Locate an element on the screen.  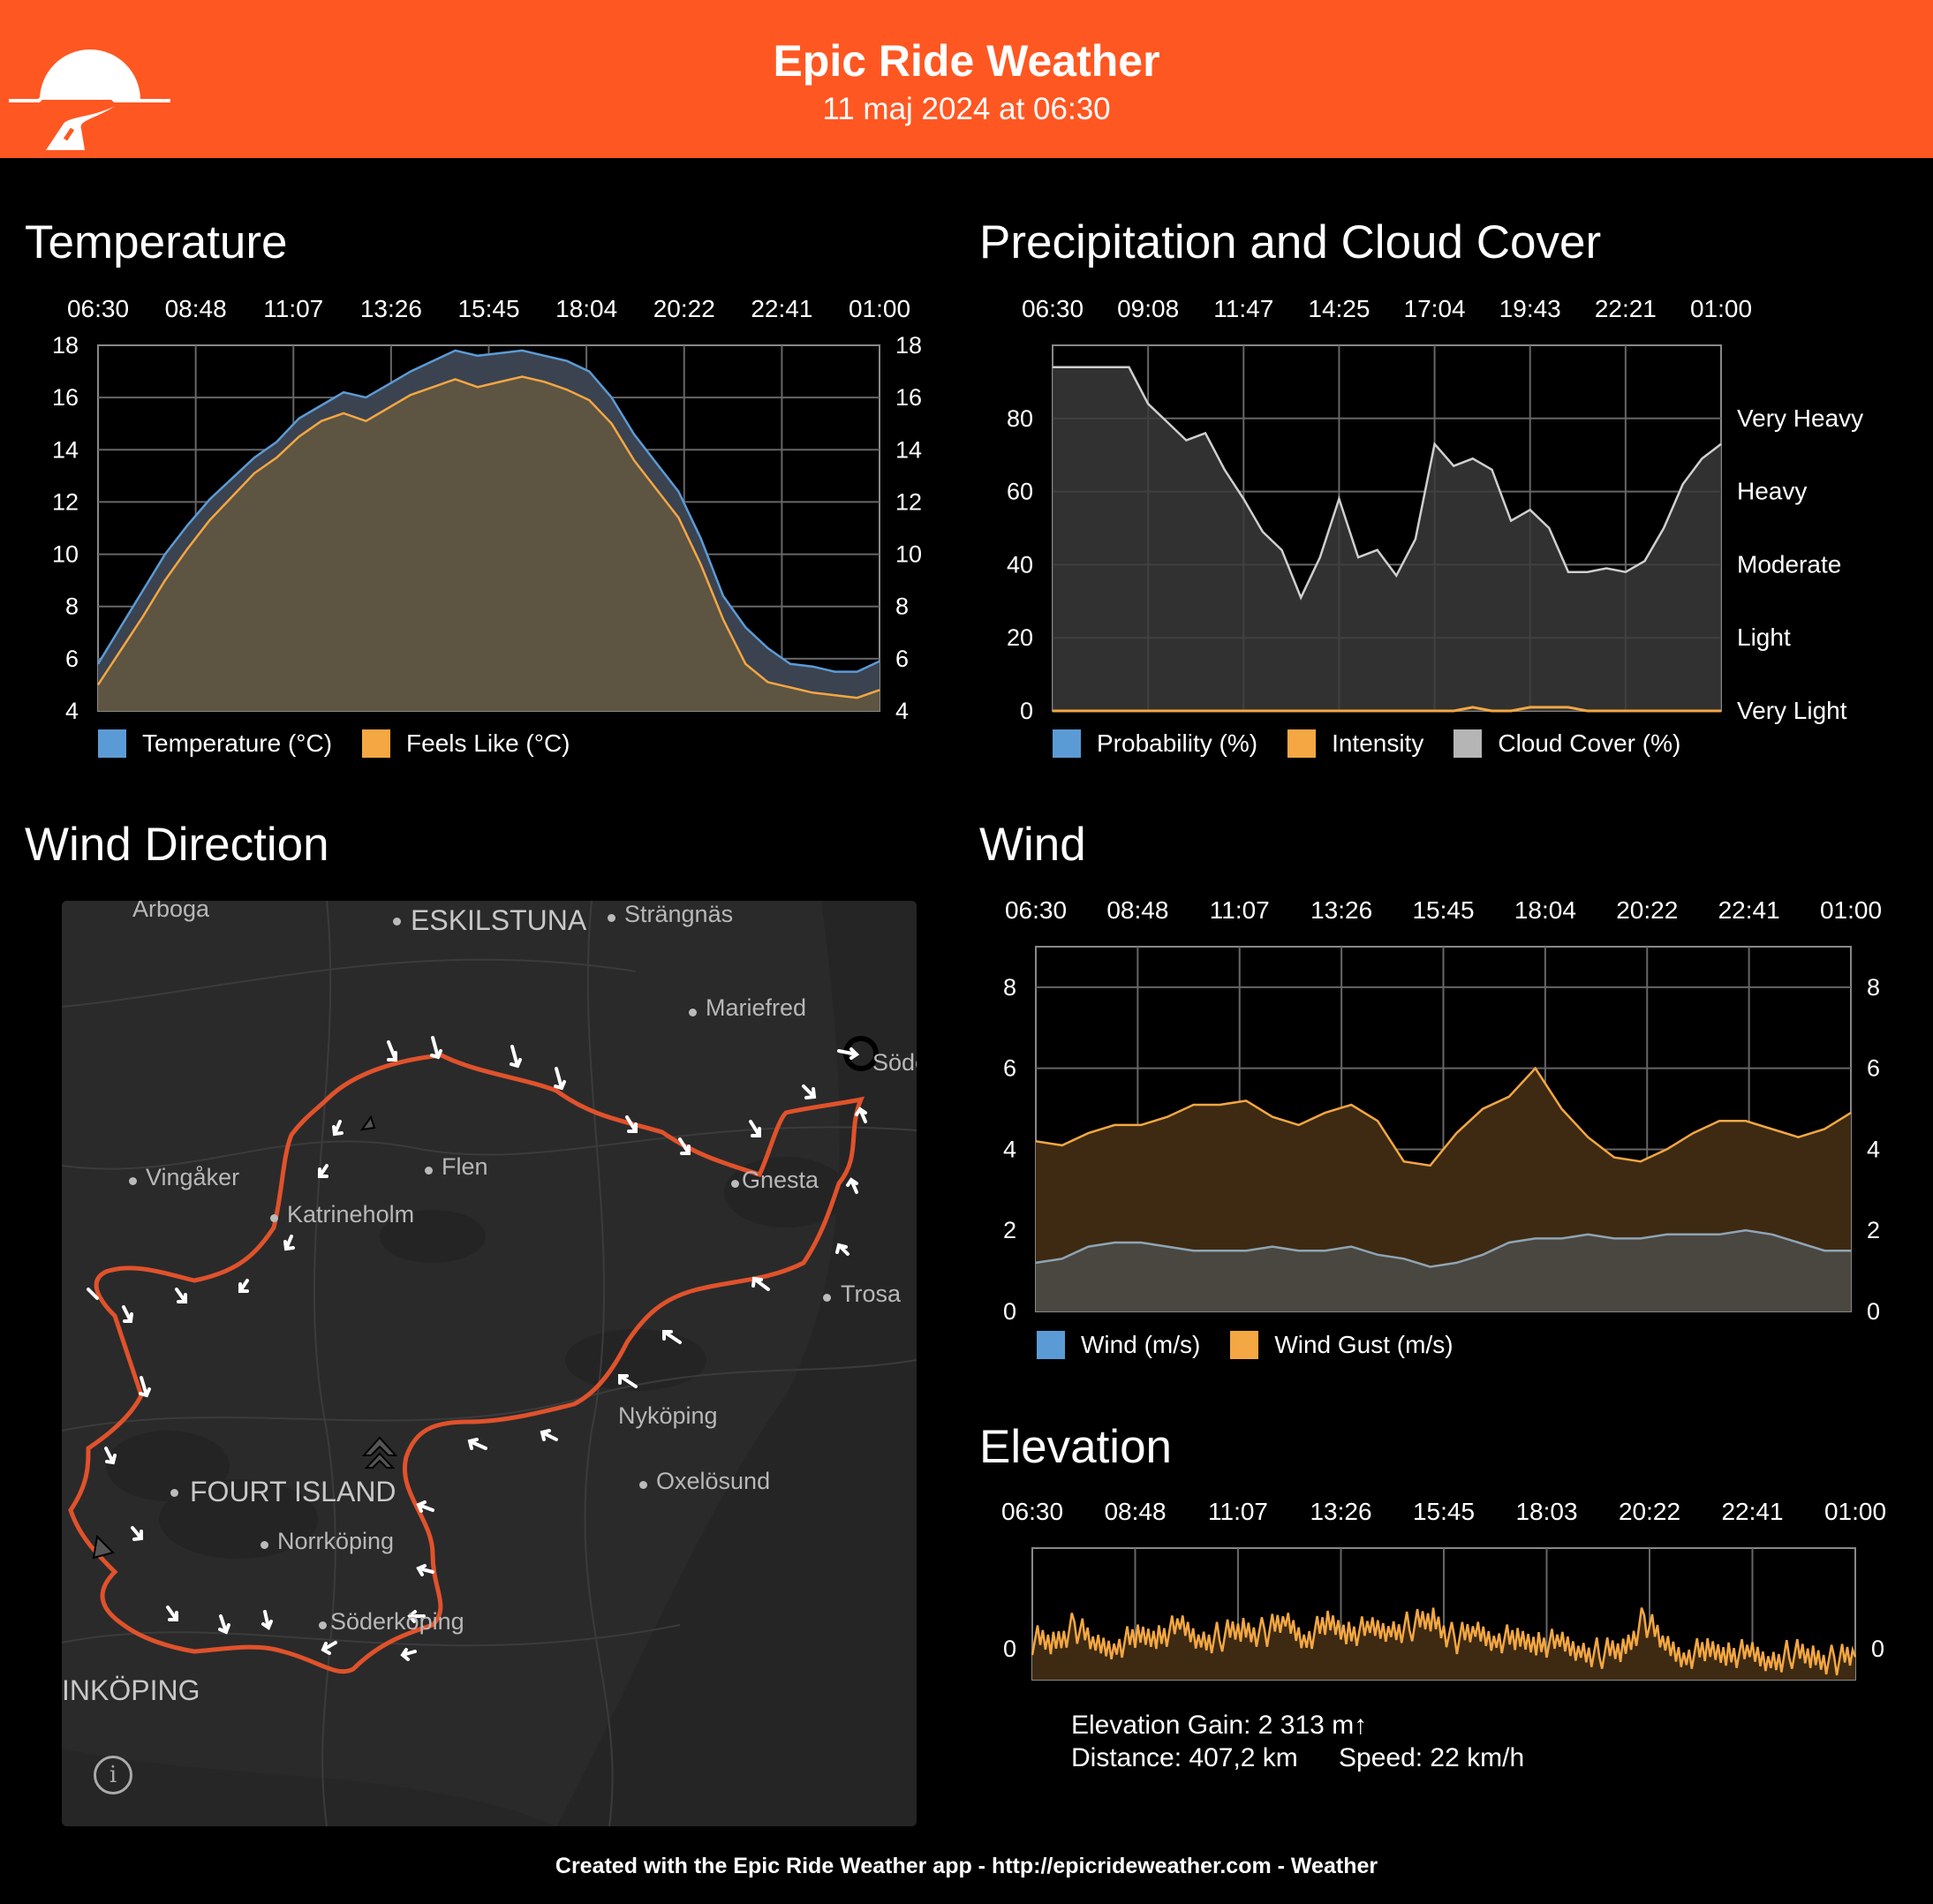
map-place-label: Gnesta is located at coordinates (780, 1180).